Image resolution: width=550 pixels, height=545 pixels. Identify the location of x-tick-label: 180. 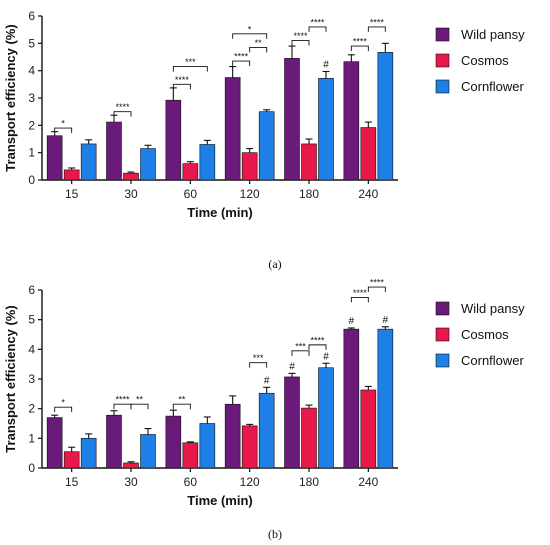
(309, 194).